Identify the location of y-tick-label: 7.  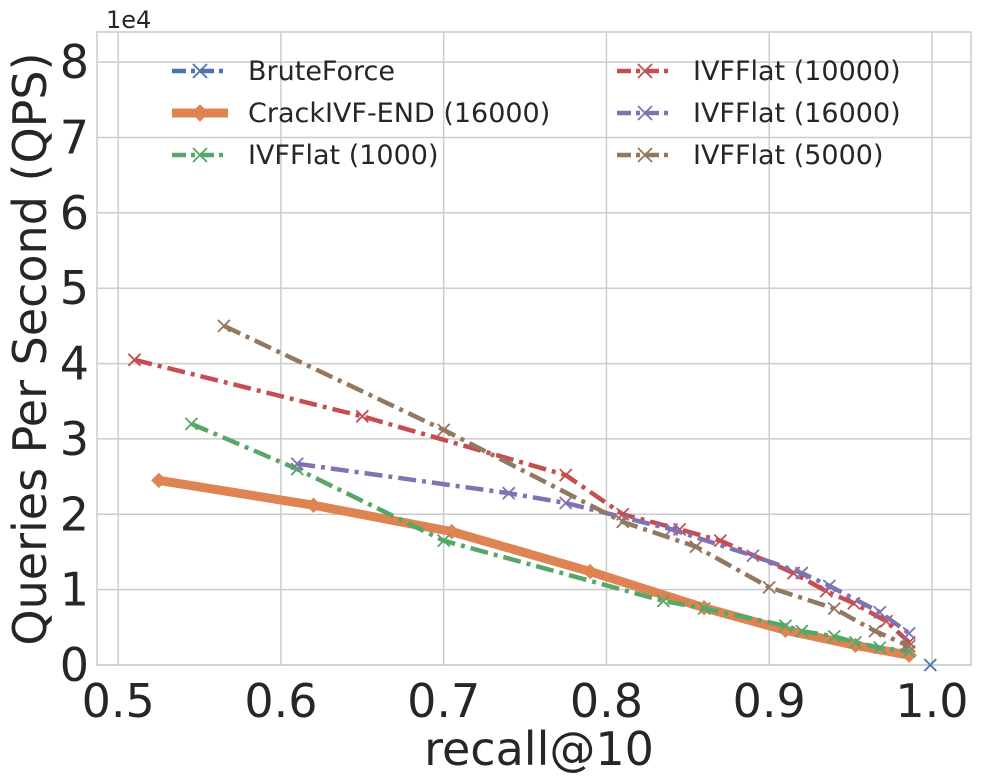
(74, 138).